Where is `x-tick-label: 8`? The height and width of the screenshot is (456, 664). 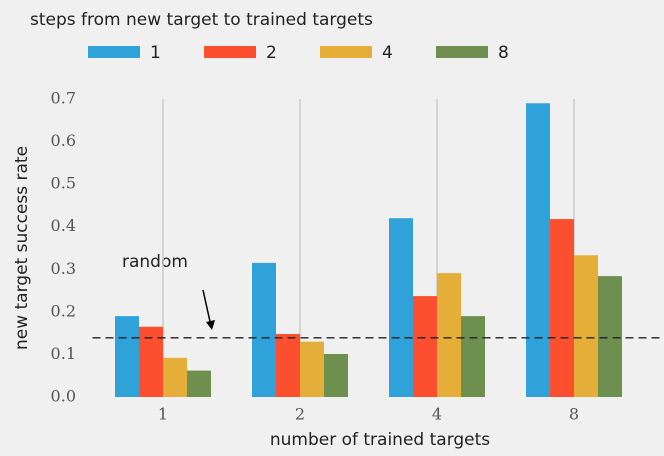
x-tick-label: 8 is located at coordinates (574, 414).